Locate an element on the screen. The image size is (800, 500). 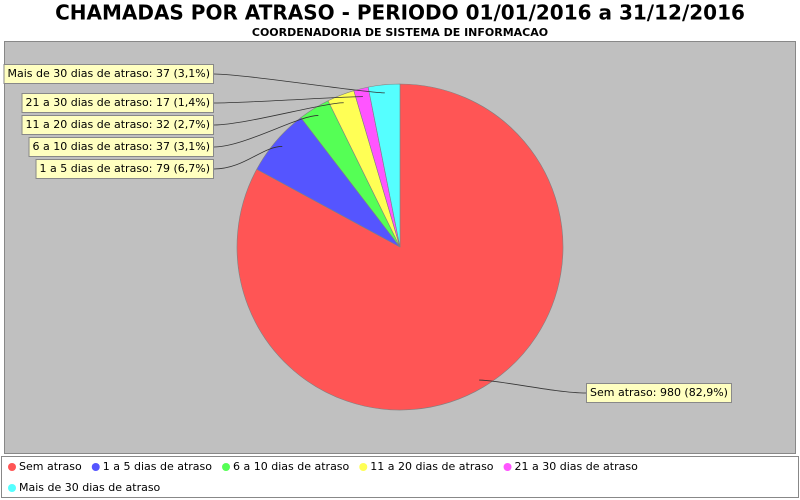
legend-box is located at coordinates (400, 477).